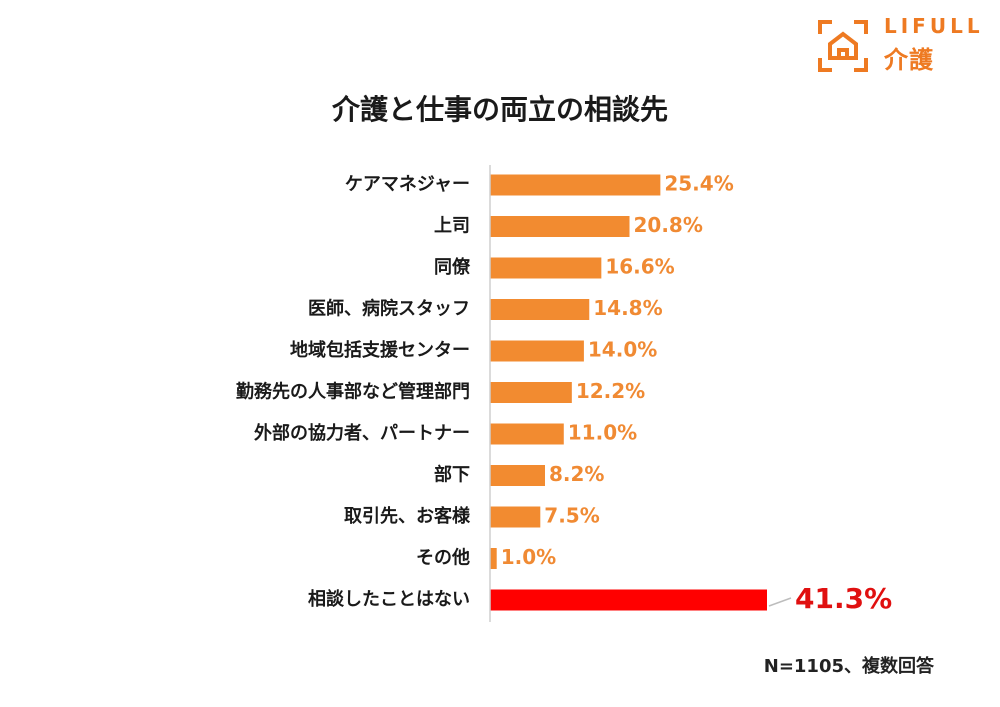 The image size is (1000, 707). I want to click on category-label: 同僚, so click(452, 267).